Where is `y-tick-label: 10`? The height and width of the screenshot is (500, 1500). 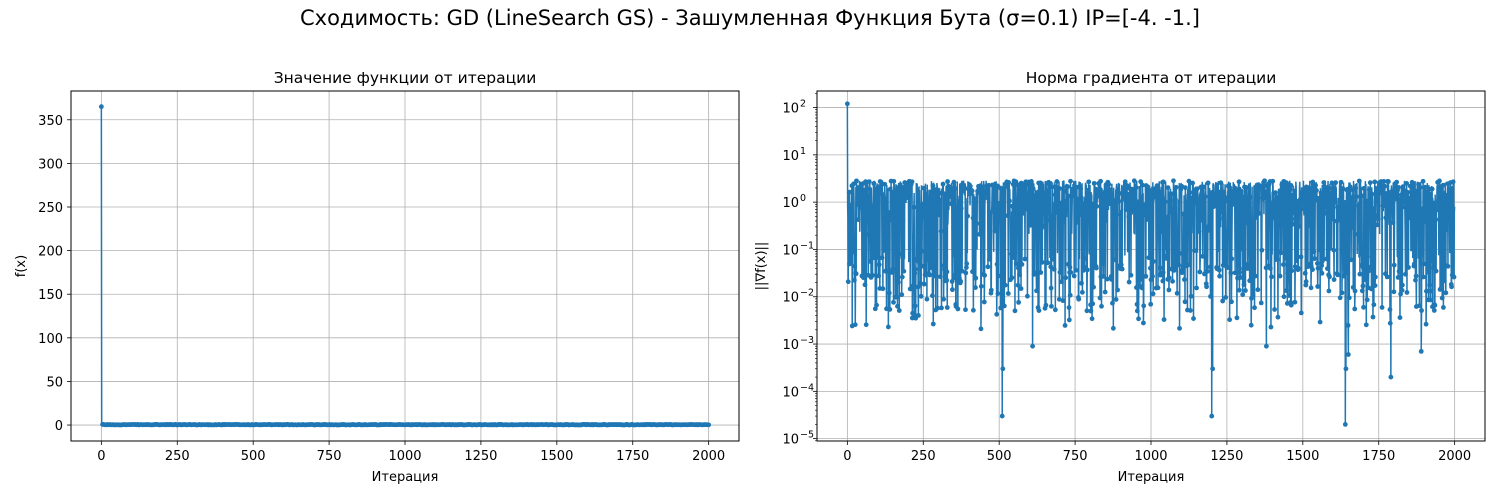 y-tick-label: 10 is located at coordinates (790, 109).